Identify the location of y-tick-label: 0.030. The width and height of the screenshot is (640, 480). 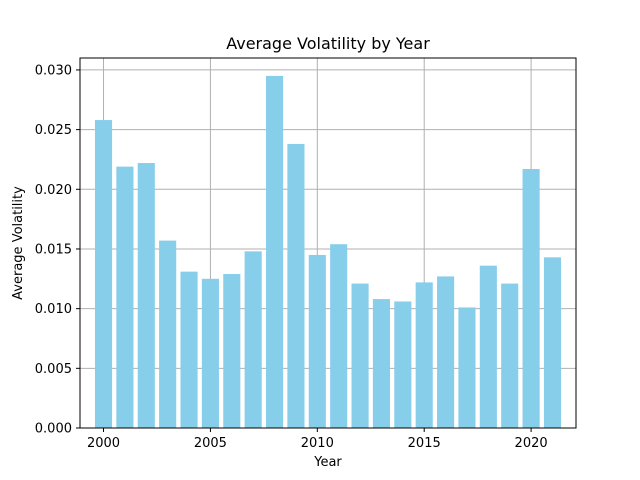
(53, 70).